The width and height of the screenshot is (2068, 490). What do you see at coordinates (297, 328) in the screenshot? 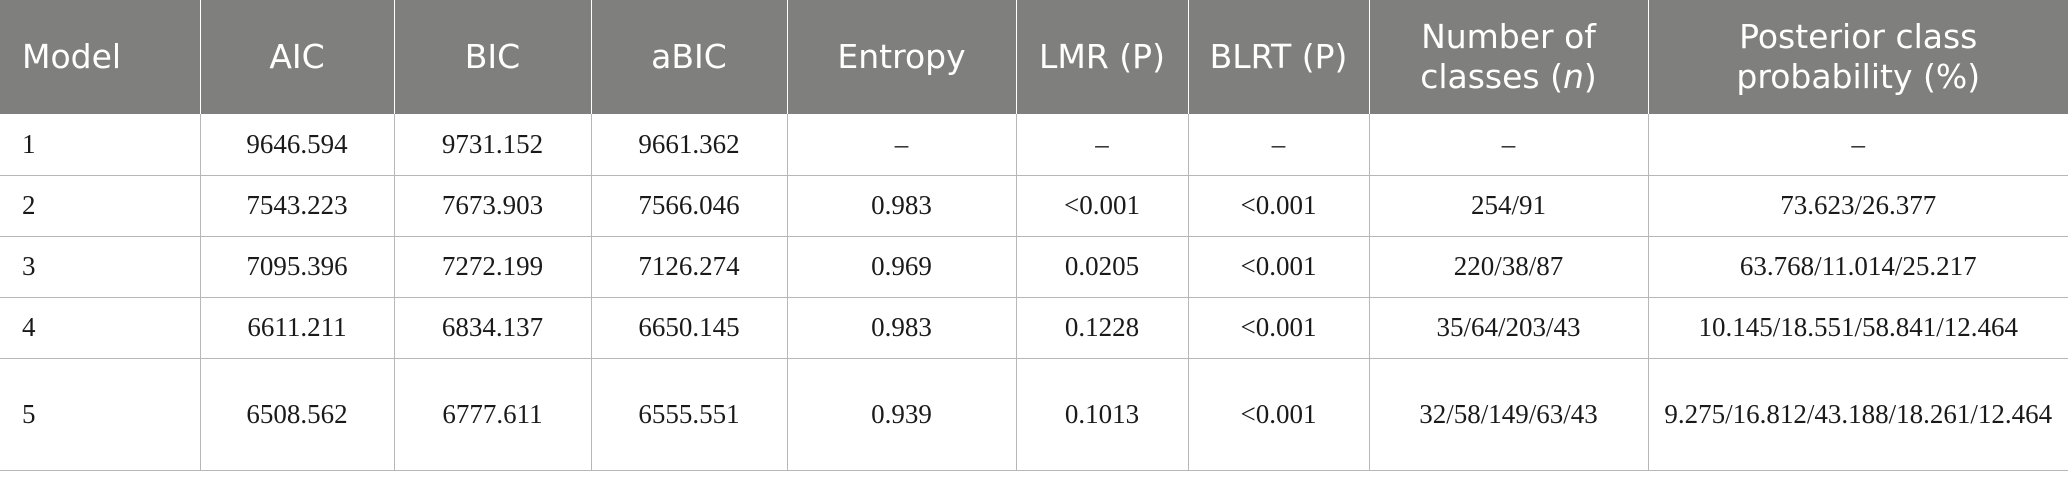
I see `cell-aic: 6611.211` at bounding box center [297, 328].